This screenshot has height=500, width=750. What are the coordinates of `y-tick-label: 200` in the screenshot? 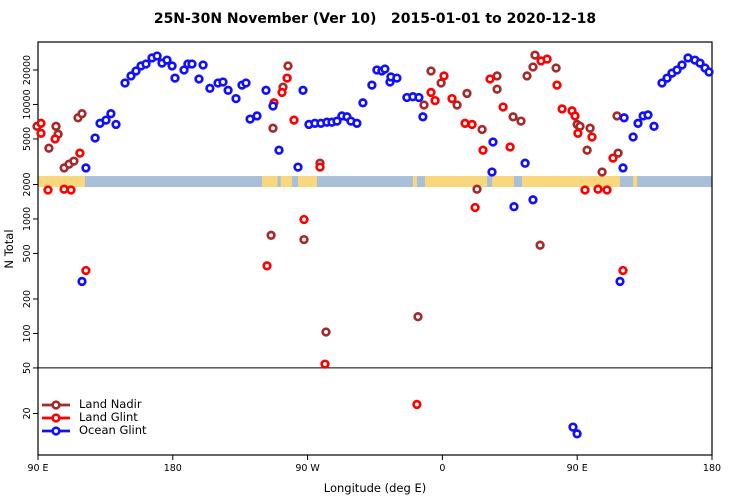 It's located at (27, 299).